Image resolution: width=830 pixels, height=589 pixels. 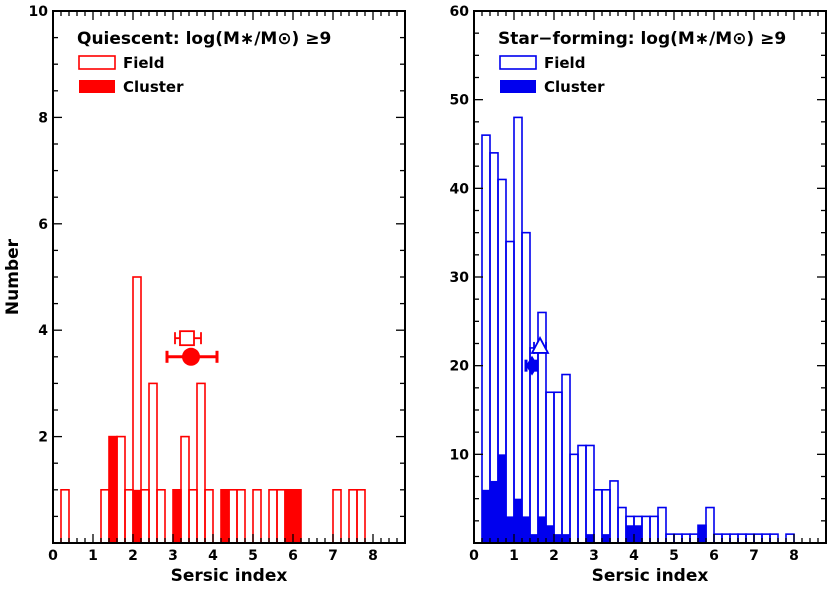 What do you see at coordinates (540, 345) in the screenshot?
I see `open-triangle-marker` at bounding box center [540, 345].